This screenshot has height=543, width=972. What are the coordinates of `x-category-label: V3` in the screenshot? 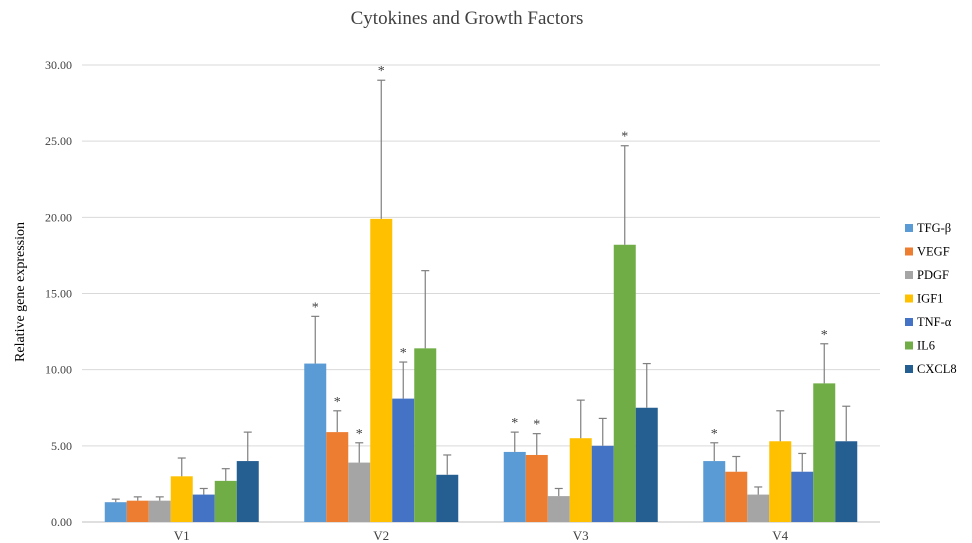 It's located at (581, 535).